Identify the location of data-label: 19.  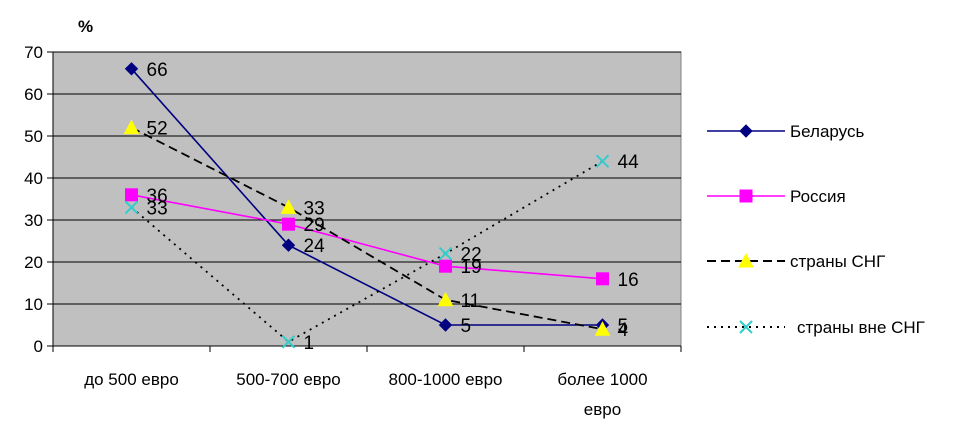
(471, 267).